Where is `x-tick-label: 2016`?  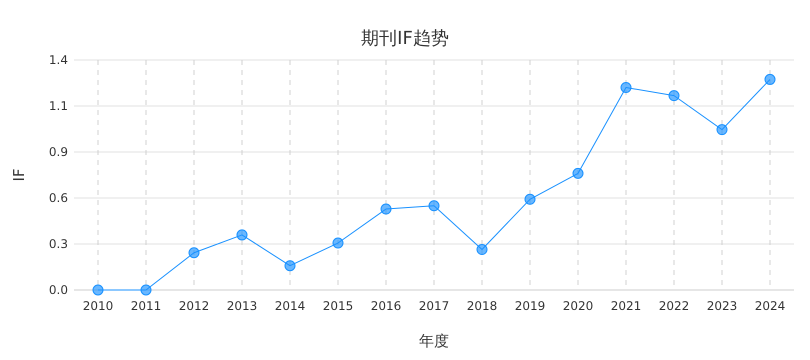 x-tick-label: 2016 is located at coordinates (386, 306).